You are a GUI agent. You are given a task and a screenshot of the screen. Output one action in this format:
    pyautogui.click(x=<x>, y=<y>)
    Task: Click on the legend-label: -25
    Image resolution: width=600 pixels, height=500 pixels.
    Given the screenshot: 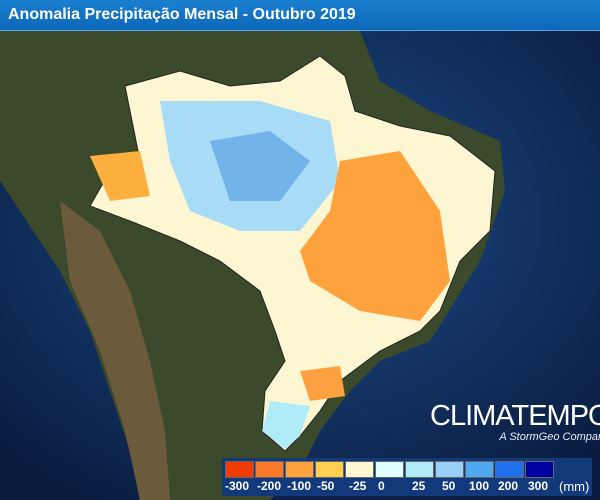 What is the action you would take?
    pyautogui.click(x=358, y=486)
    